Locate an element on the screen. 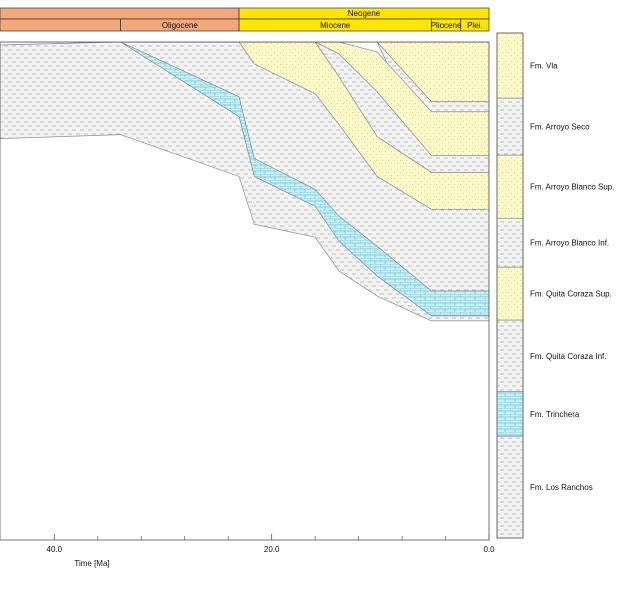 Image resolution: width=625 pixels, height=597 pixels. x-axis-label: Time [Ma] is located at coordinates (91, 563).